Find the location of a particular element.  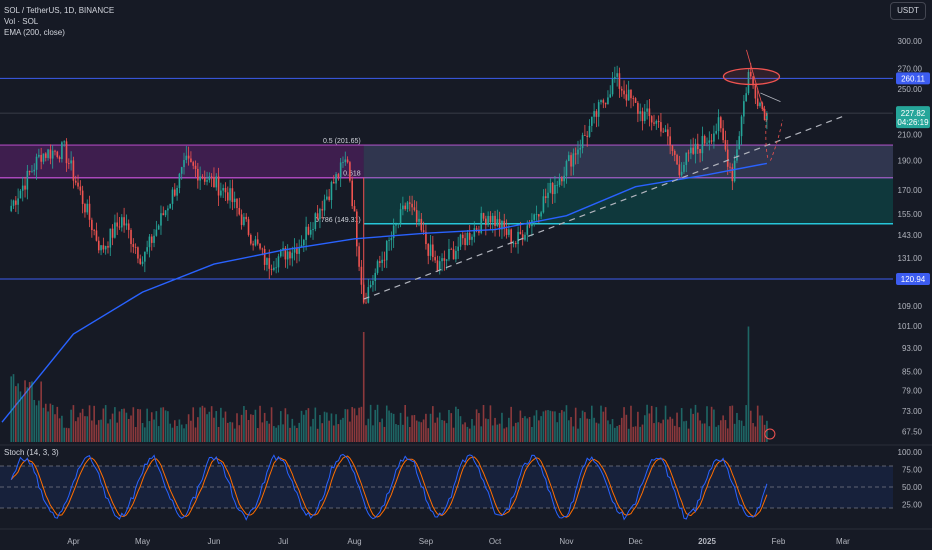

time-axis-label: Feb is located at coordinates (779, 541).